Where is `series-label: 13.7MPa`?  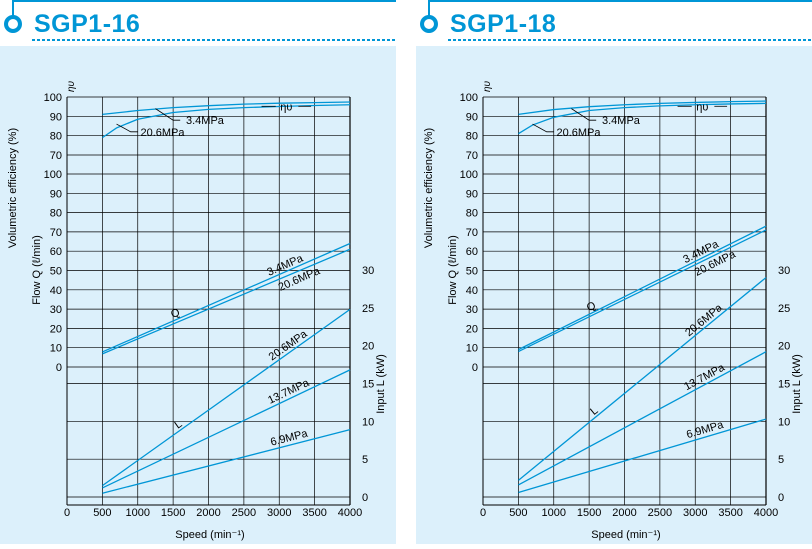 series-label: 13.7MPa is located at coordinates (704, 377).